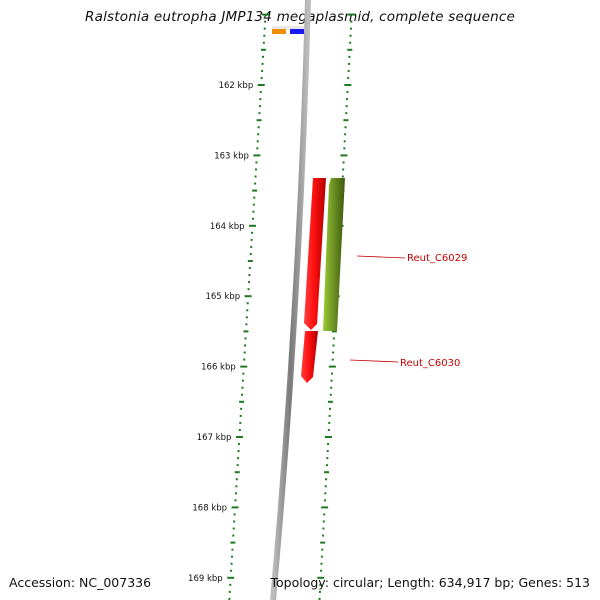  What do you see at coordinates (315, 254) in the screenshot?
I see `gene-reut-c6029` at bounding box center [315, 254].